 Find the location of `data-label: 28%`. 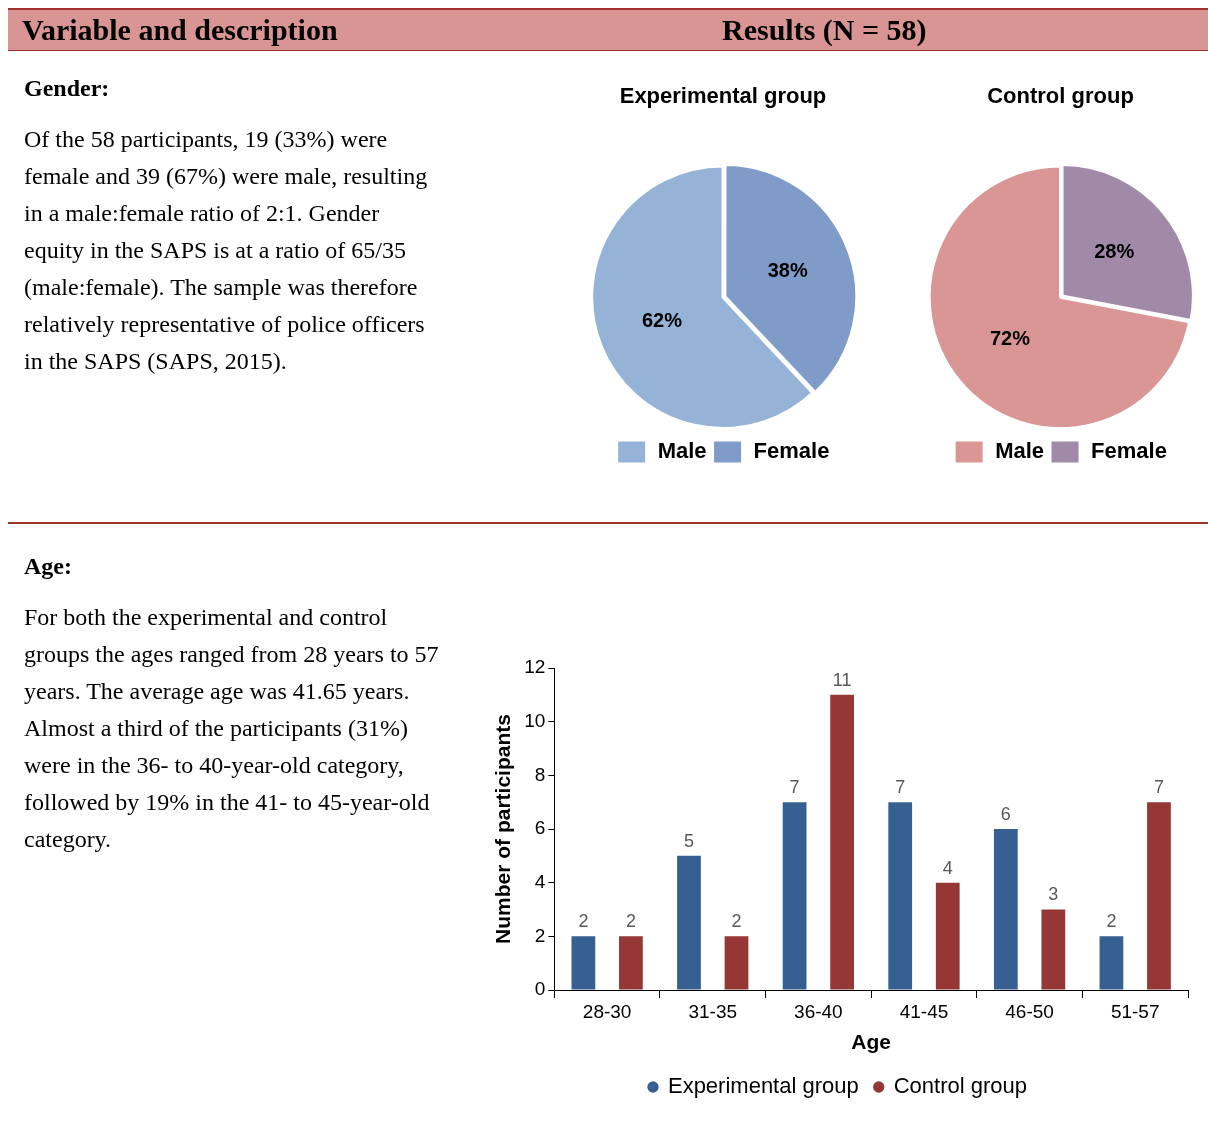

data-label: 28% is located at coordinates (1114, 251).